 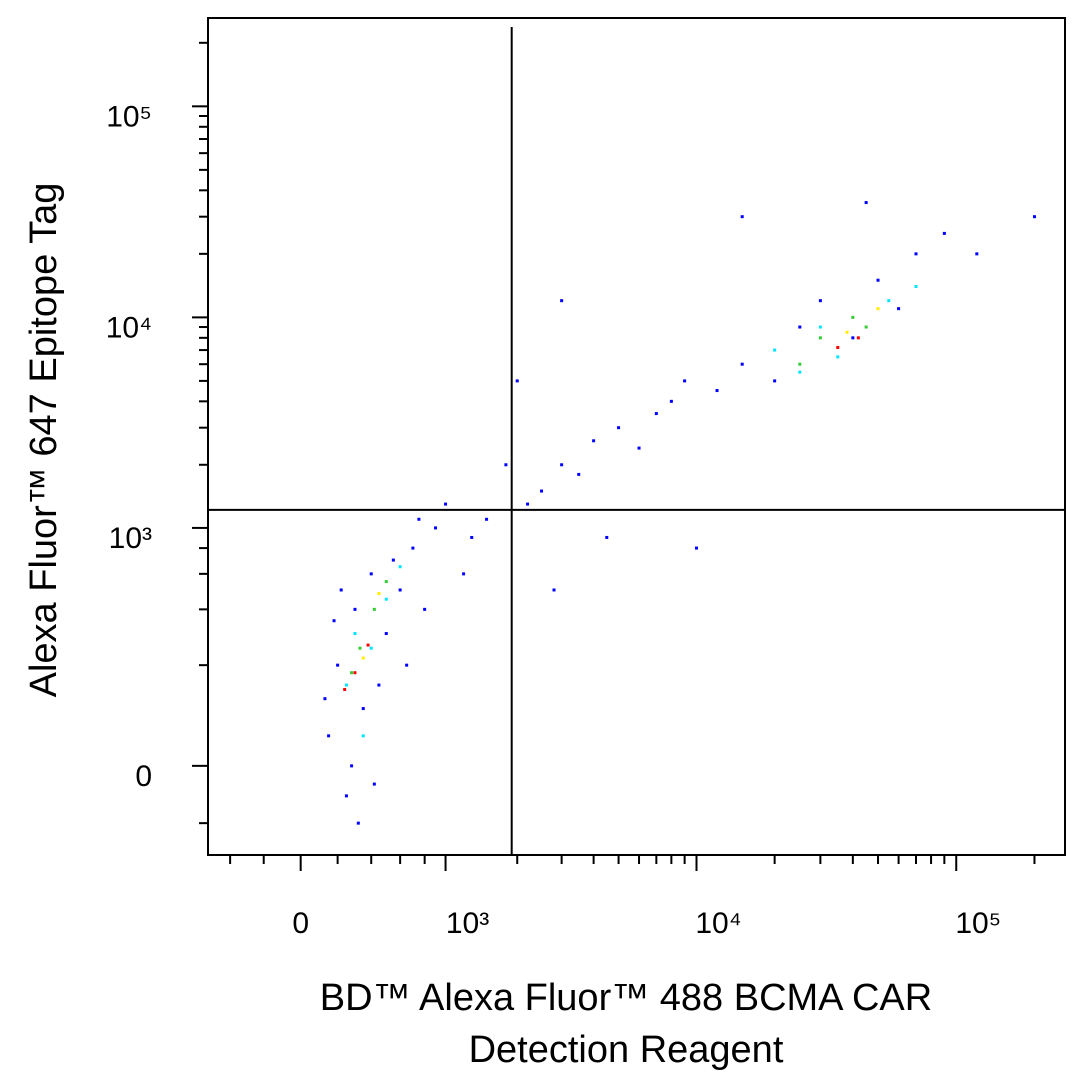 I want to click on y-tick-label: 10⁵, so click(x=129, y=116).